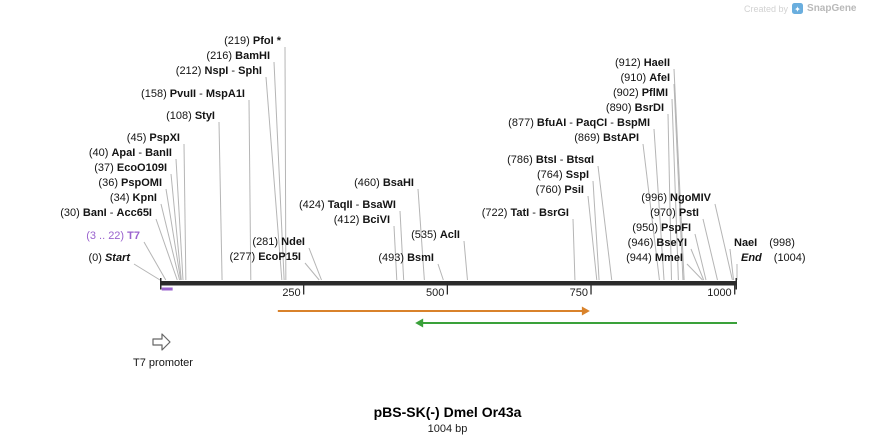  Describe the element at coordinates (563, 175) in the screenshot. I see `site-label-sspi: (764) SspI` at that location.